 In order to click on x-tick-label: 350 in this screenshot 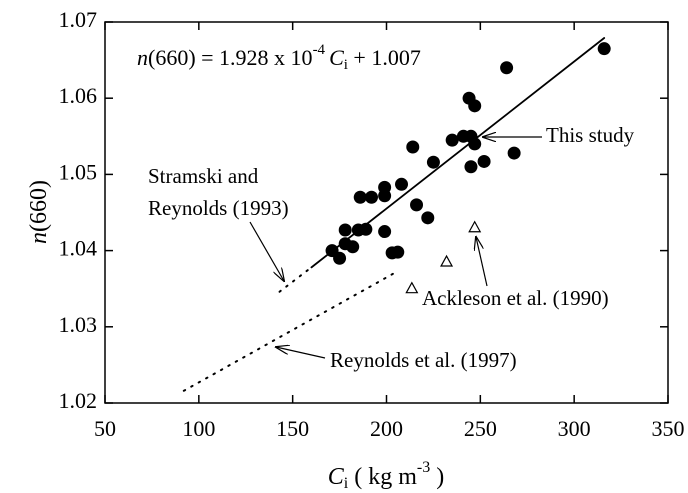, I will do `click(668, 428)`.